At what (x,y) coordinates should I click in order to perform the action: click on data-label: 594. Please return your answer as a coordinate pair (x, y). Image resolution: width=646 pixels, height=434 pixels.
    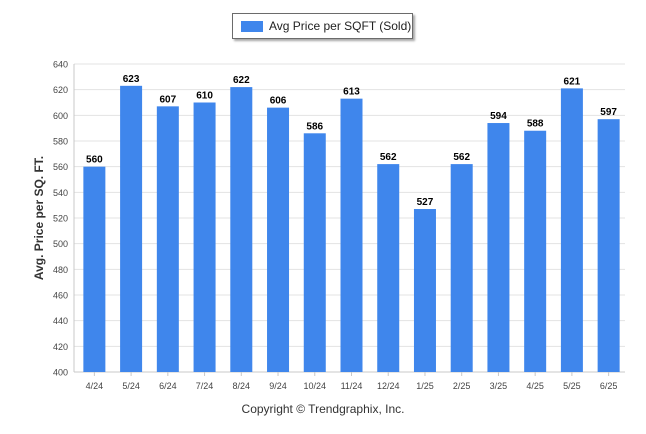
    Looking at the image, I should click on (498, 116).